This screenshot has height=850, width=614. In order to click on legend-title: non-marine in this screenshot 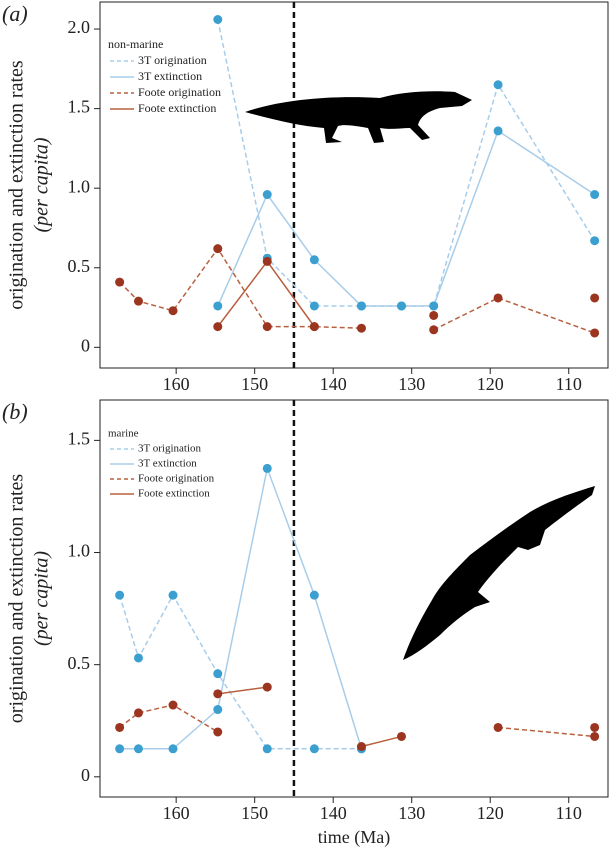, I will do `click(135, 44)`.